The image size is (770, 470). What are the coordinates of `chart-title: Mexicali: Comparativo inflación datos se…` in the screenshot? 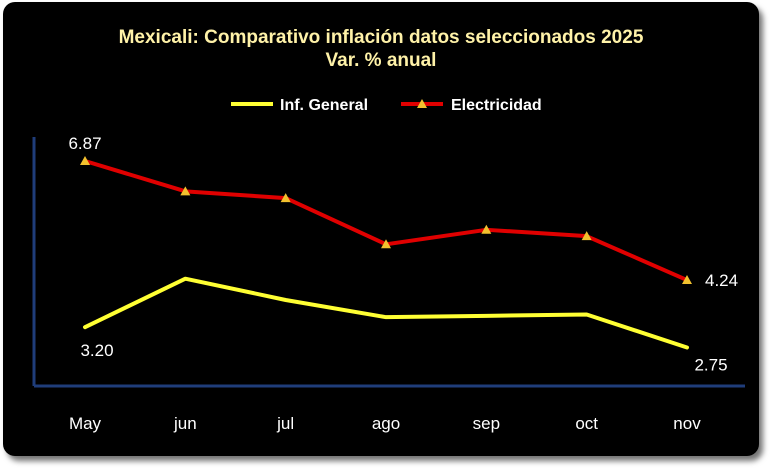 It's located at (381, 37).